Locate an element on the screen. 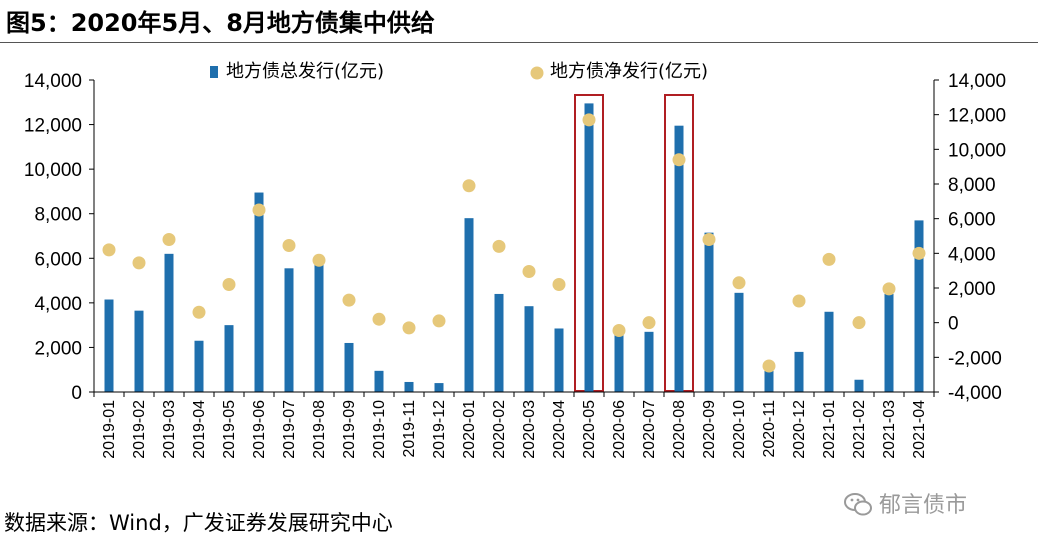  left-tick-label: 0 is located at coordinates (76, 393).